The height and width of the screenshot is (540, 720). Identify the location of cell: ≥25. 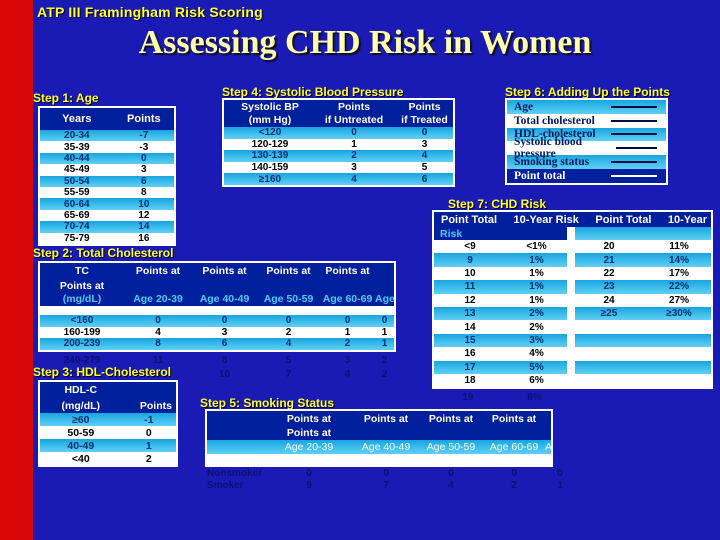
(609, 314).